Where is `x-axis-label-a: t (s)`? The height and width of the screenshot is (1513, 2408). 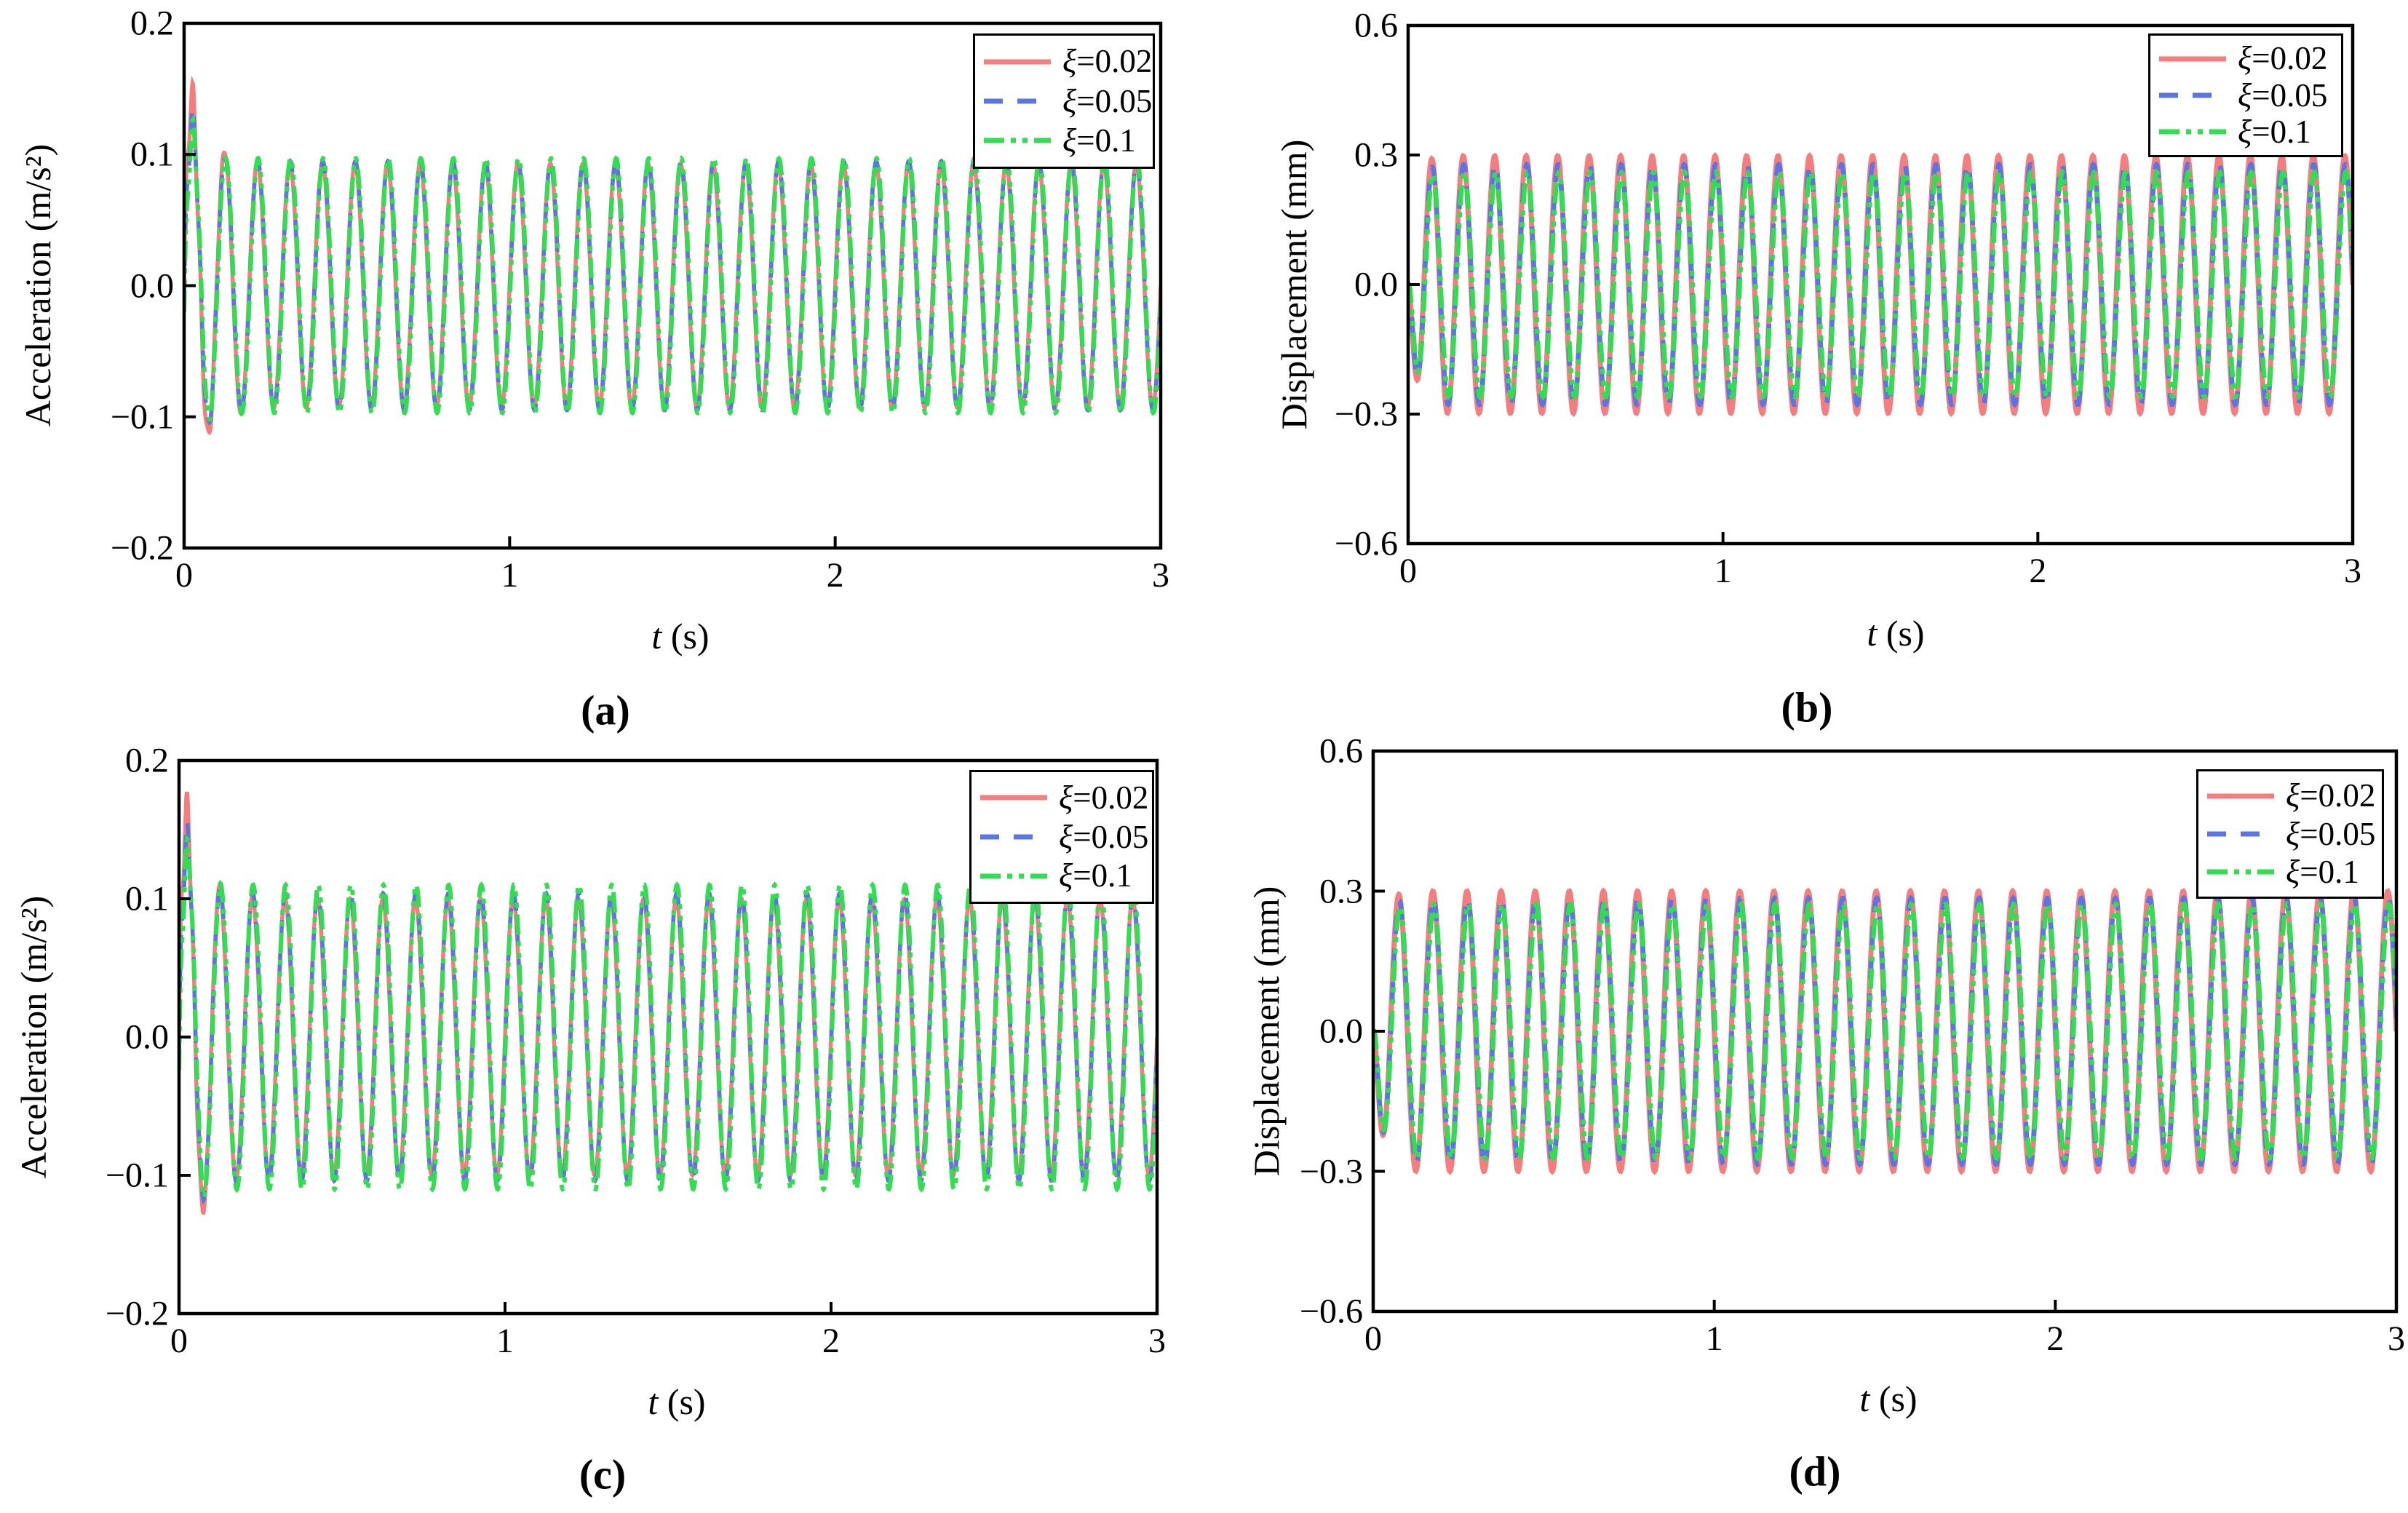
x-axis-label-a: t (s) is located at coordinates (680, 636).